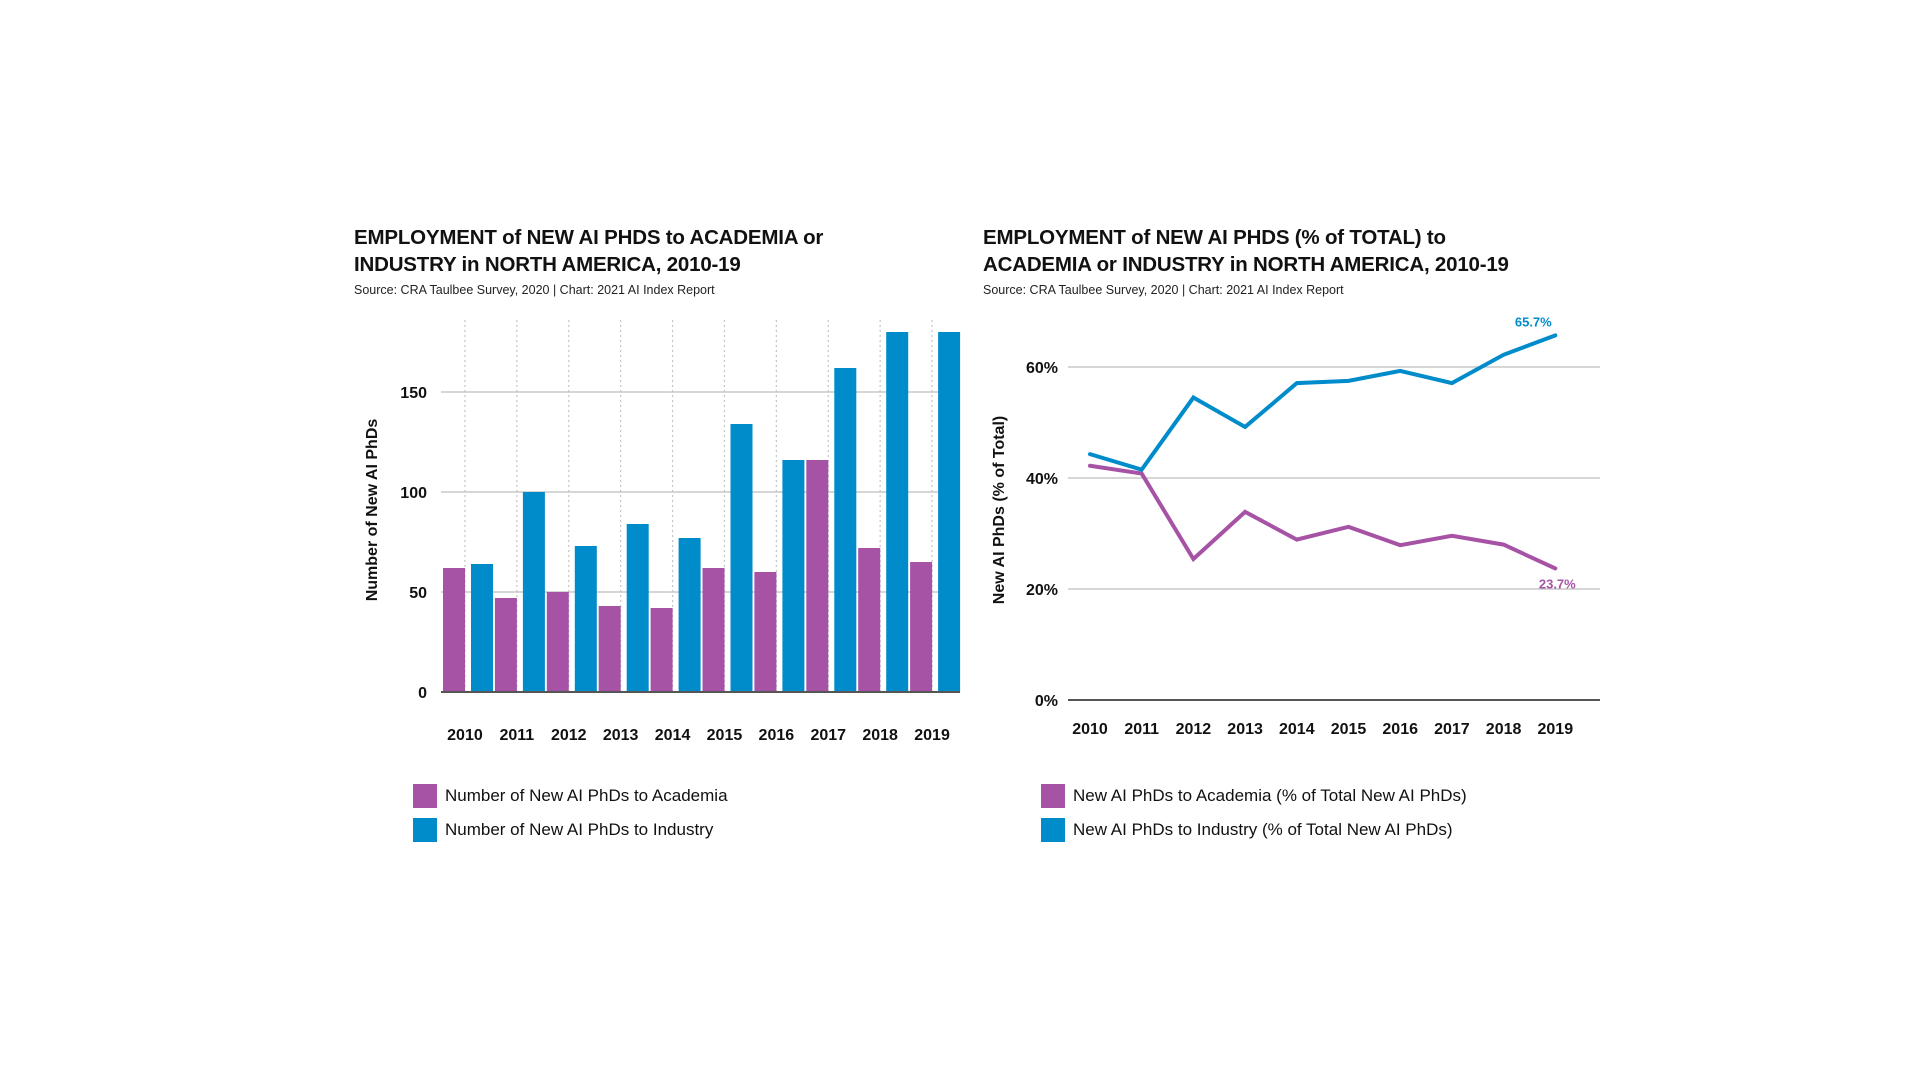  Describe the element at coordinates (1042, 479) in the screenshot. I see `line-y-tick-label: 40%` at that location.